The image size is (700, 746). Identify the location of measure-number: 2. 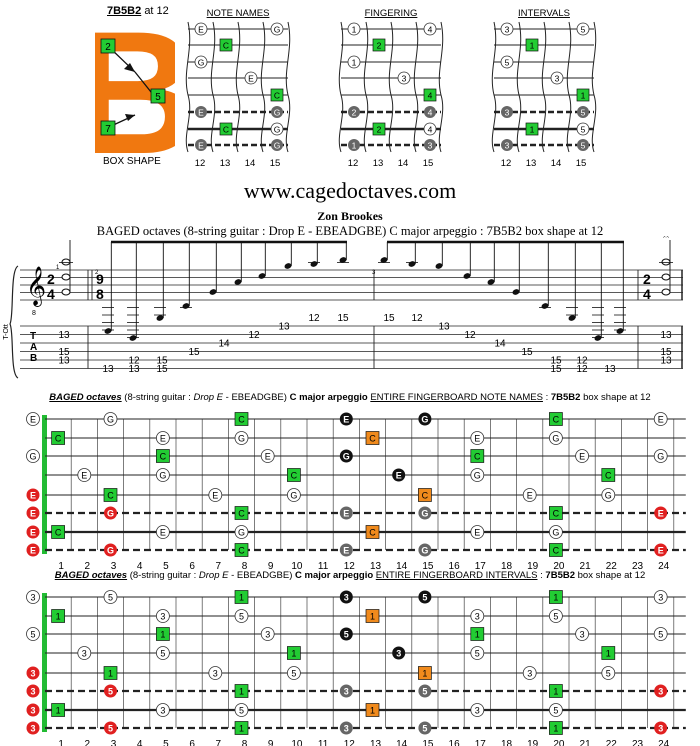
(97, 273).